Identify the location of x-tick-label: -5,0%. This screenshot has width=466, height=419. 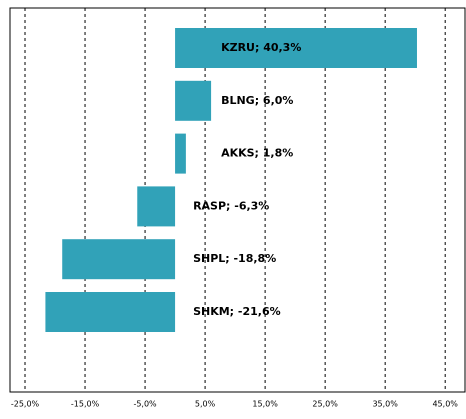
(145, 404).